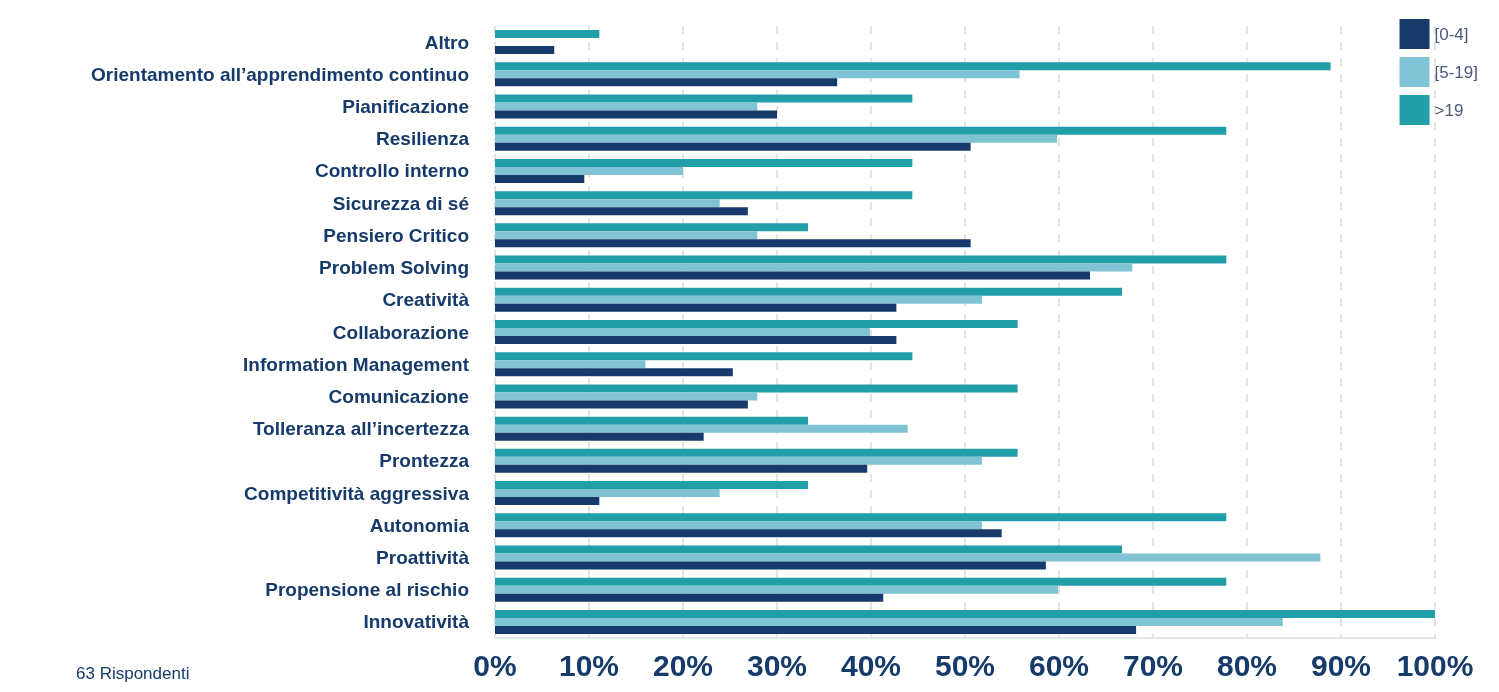 Image resolution: width=1499 pixels, height=692 pixels. Describe the element at coordinates (871, 665) in the screenshot. I see `x-tick-label: 40%` at that location.